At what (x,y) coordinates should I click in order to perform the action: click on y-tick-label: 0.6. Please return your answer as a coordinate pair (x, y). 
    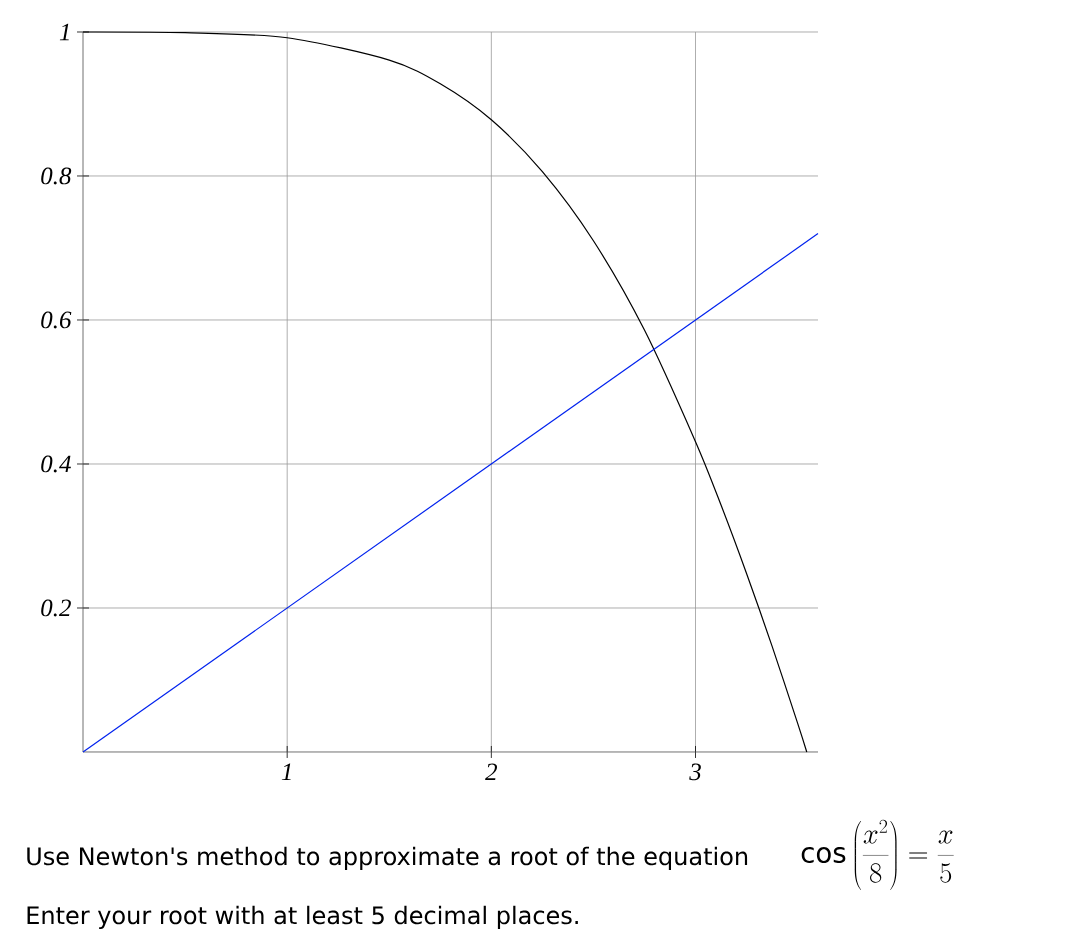
    Looking at the image, I should click on (56, 320).